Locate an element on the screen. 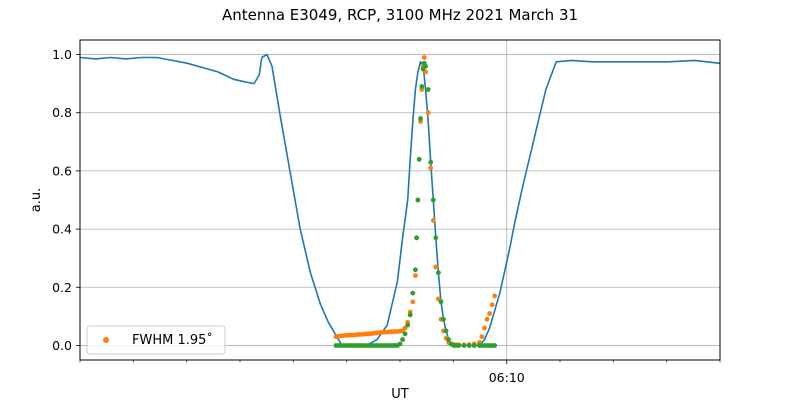 The image size is (800, 400). x-axis-label: UT is located at coordinates (400, 393).